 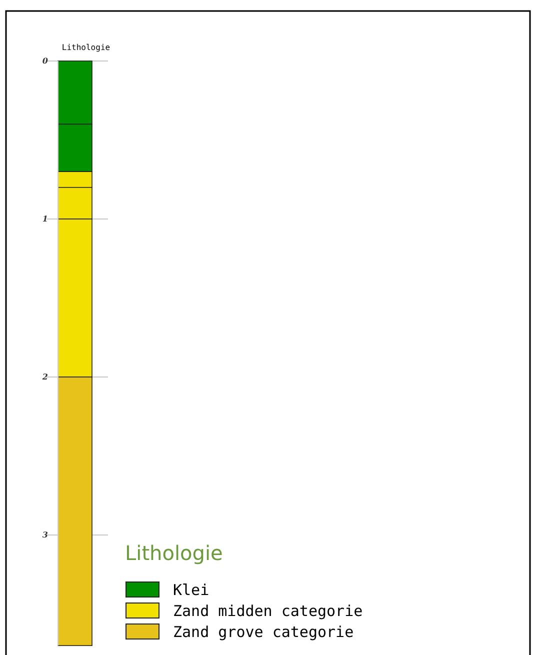 I want to click on y-tick-label: 3, so click(x=45, y=535).